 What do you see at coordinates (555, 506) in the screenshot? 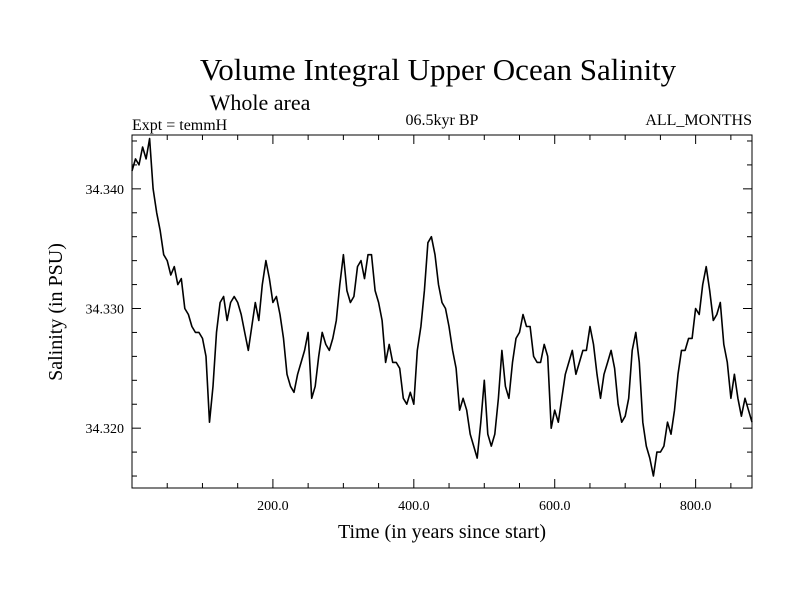
I see `x-tick-label: 600.0` at bounding box center [555, 506].